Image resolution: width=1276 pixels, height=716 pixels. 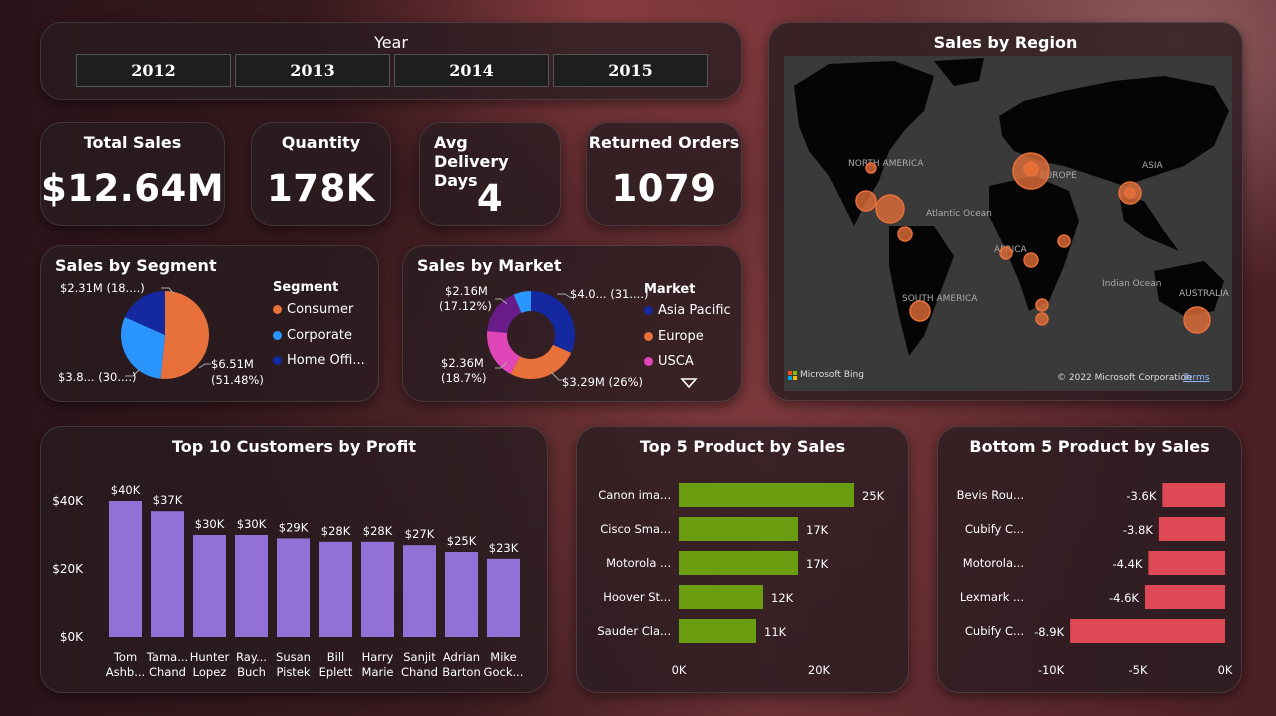 I want to click on legend-asia-pacific-label: Asia Pacific, so click(x=694, y=310).